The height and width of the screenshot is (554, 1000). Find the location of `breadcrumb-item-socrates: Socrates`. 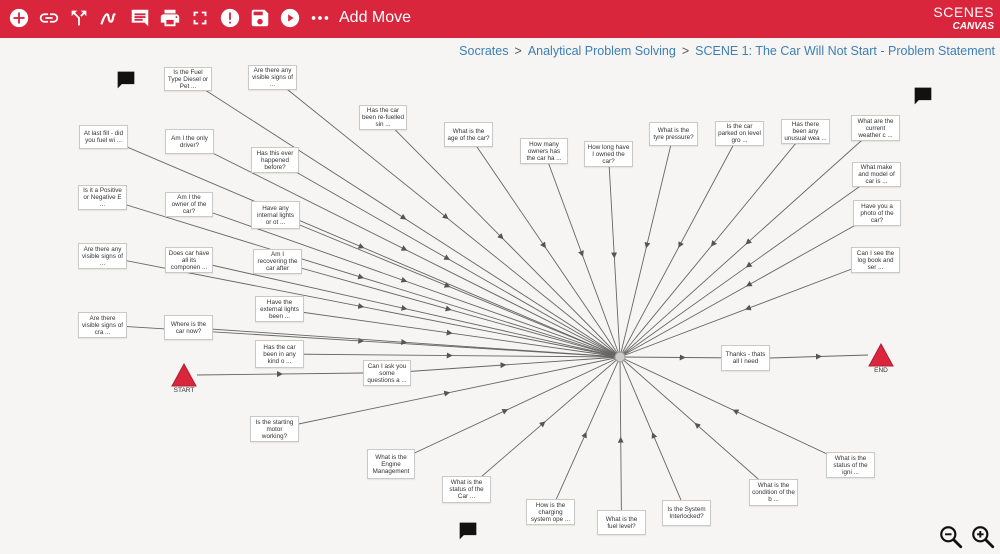

breadcrumb-item-socrates: Socrates is located at coordinates (484, 51).